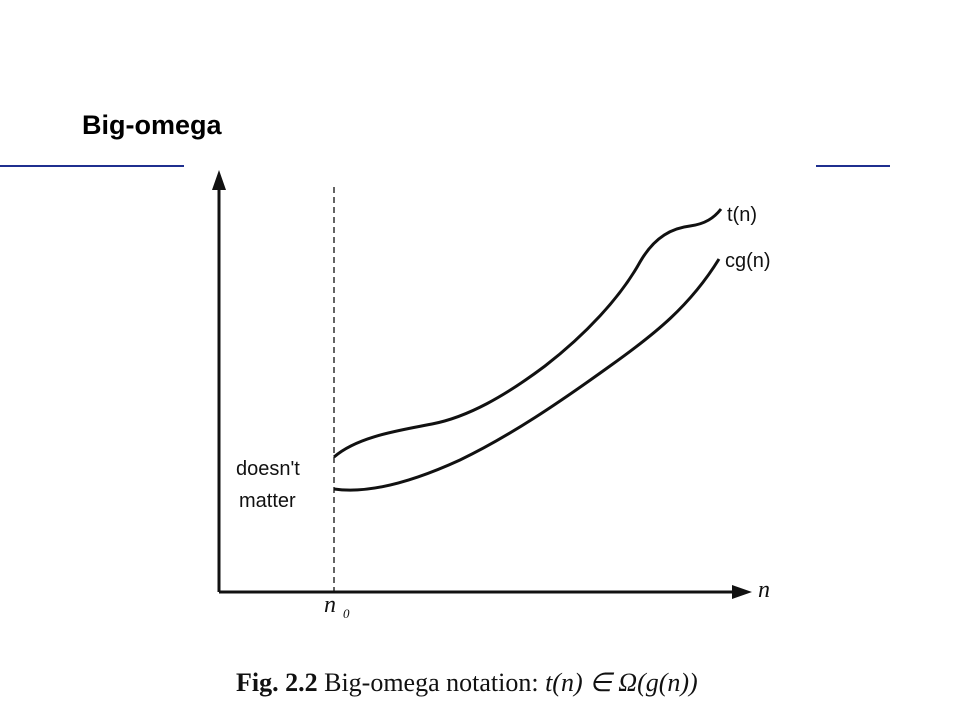 This screenshot has height=720, width=960. What do you see at coordinates (330, 605) in the screenshot?
I see `threshold-label-main: n` at bounding box center [330, 605].